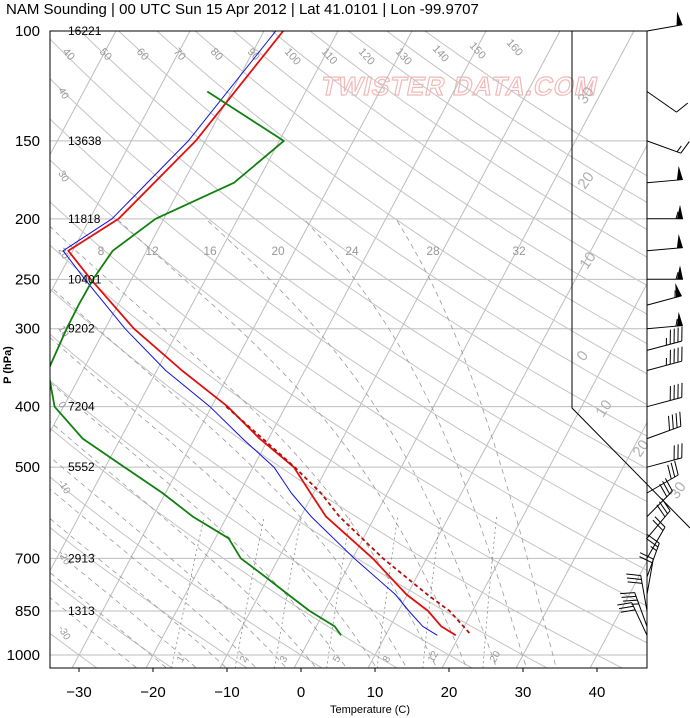 Image resolution: width=690 pixels, height=718 pixels. I want to click on mixing-ratio-label: 12, so click(433, 657).